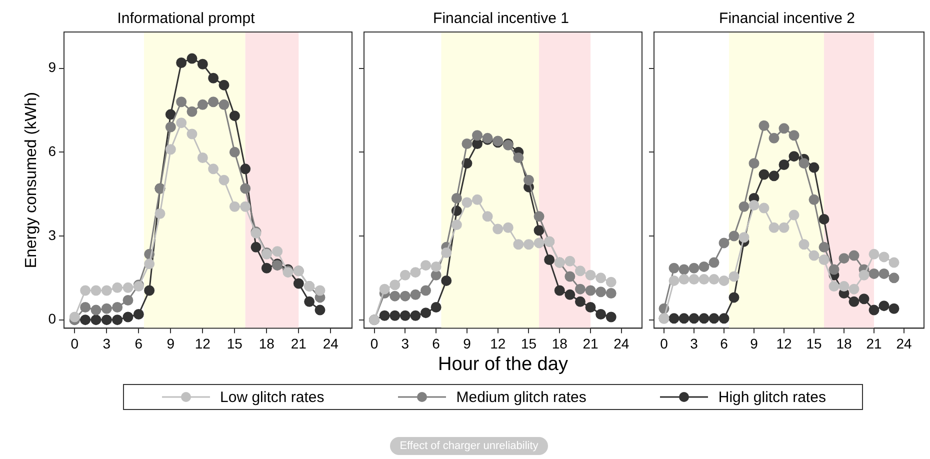 The image size is (930, 459). Describe the element at coordinates (52, 151) in the screenshot. I see `y-tick-label: 6` at that location.